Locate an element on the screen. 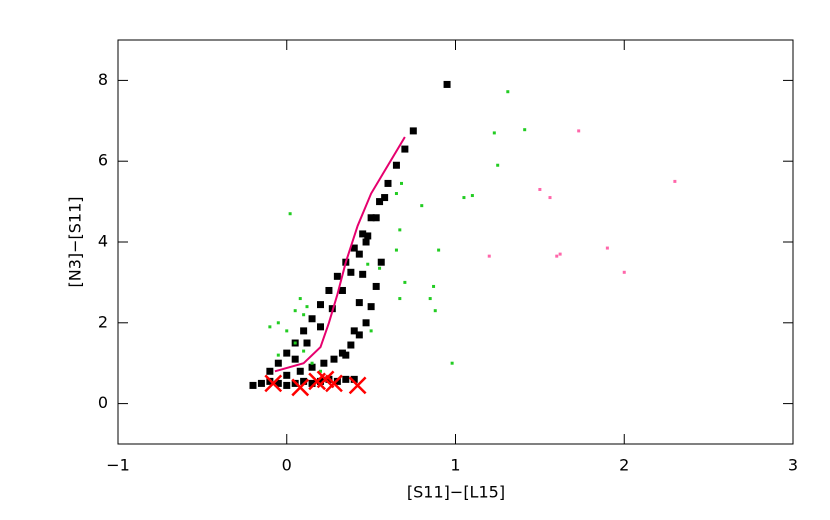 The image size is (830, 520). x-tick-label: −1 is located at coordinates (118, 465).